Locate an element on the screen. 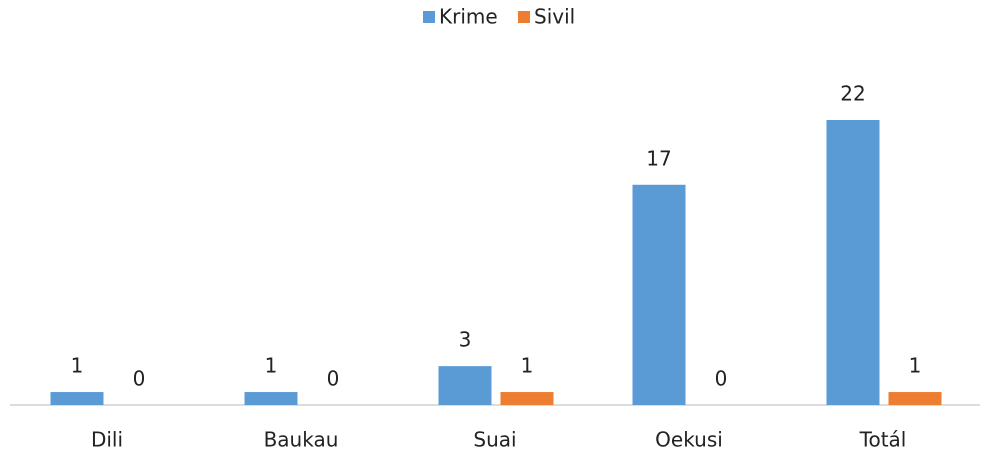 The width and height of the screenshot is (992, 455). value-label: 17 is located at coordinates (658, 158).